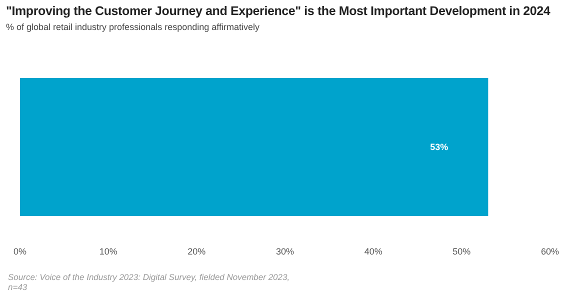  Describe the element at coordinates (285, 251) in the screenshot. I see `x-tick-label: 30%` at that location.